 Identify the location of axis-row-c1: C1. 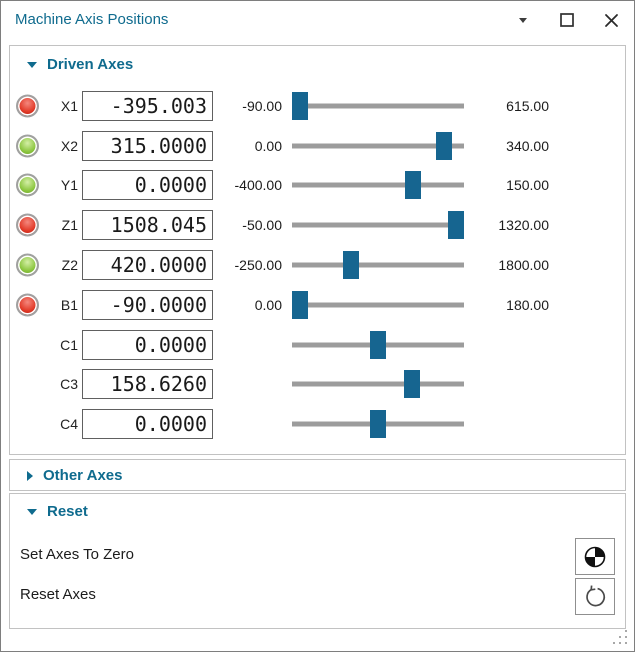
(317, 345).